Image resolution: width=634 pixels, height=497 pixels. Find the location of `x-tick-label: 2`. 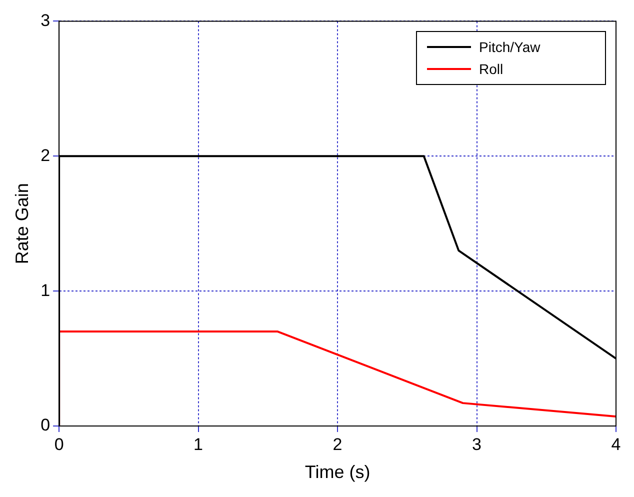

x-tick-label: 2 is located at coordinates (337, 444).